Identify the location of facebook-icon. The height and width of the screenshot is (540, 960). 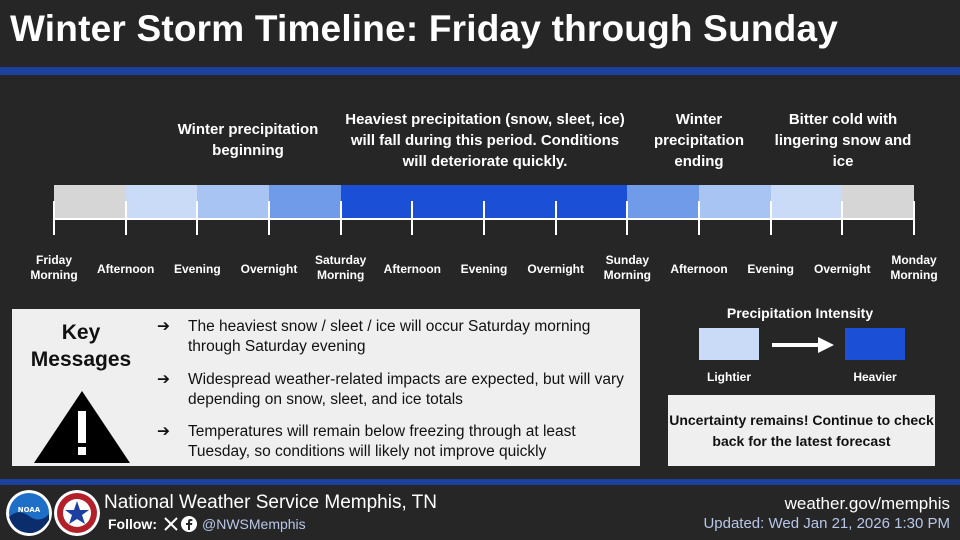
(189, 524).